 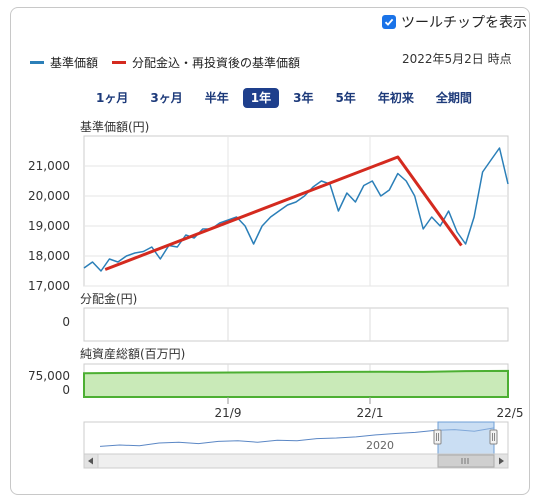 I want to click on tooltip-checkbox, so click(x=389, y=22).